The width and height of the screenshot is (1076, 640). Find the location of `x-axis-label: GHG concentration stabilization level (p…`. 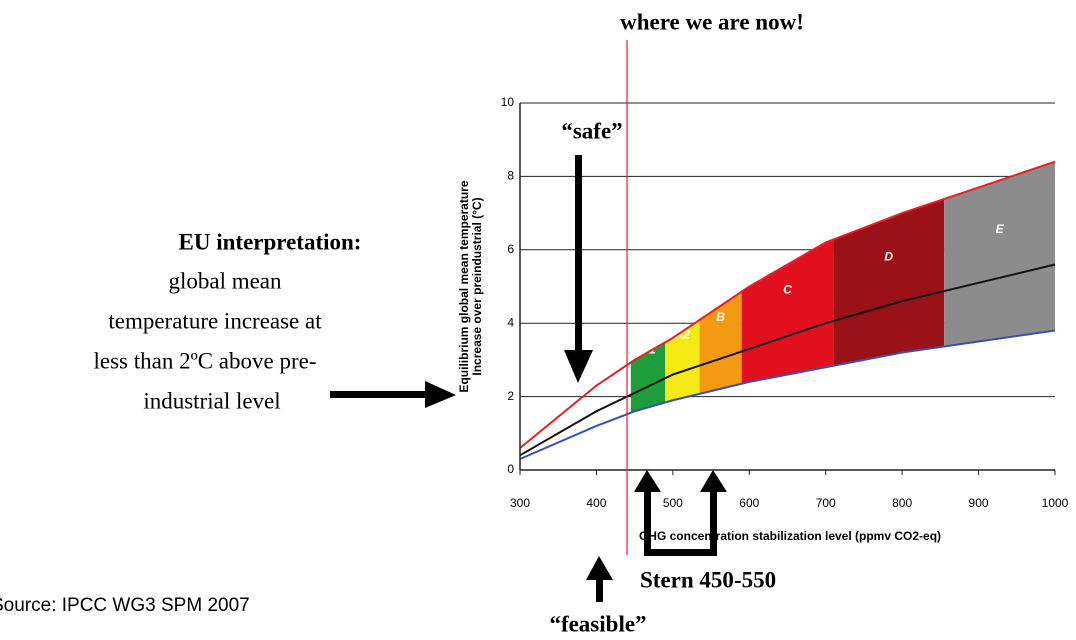

x-axis-label: GHG concentration stabilization level (p… is located at coordinates (790, 536).